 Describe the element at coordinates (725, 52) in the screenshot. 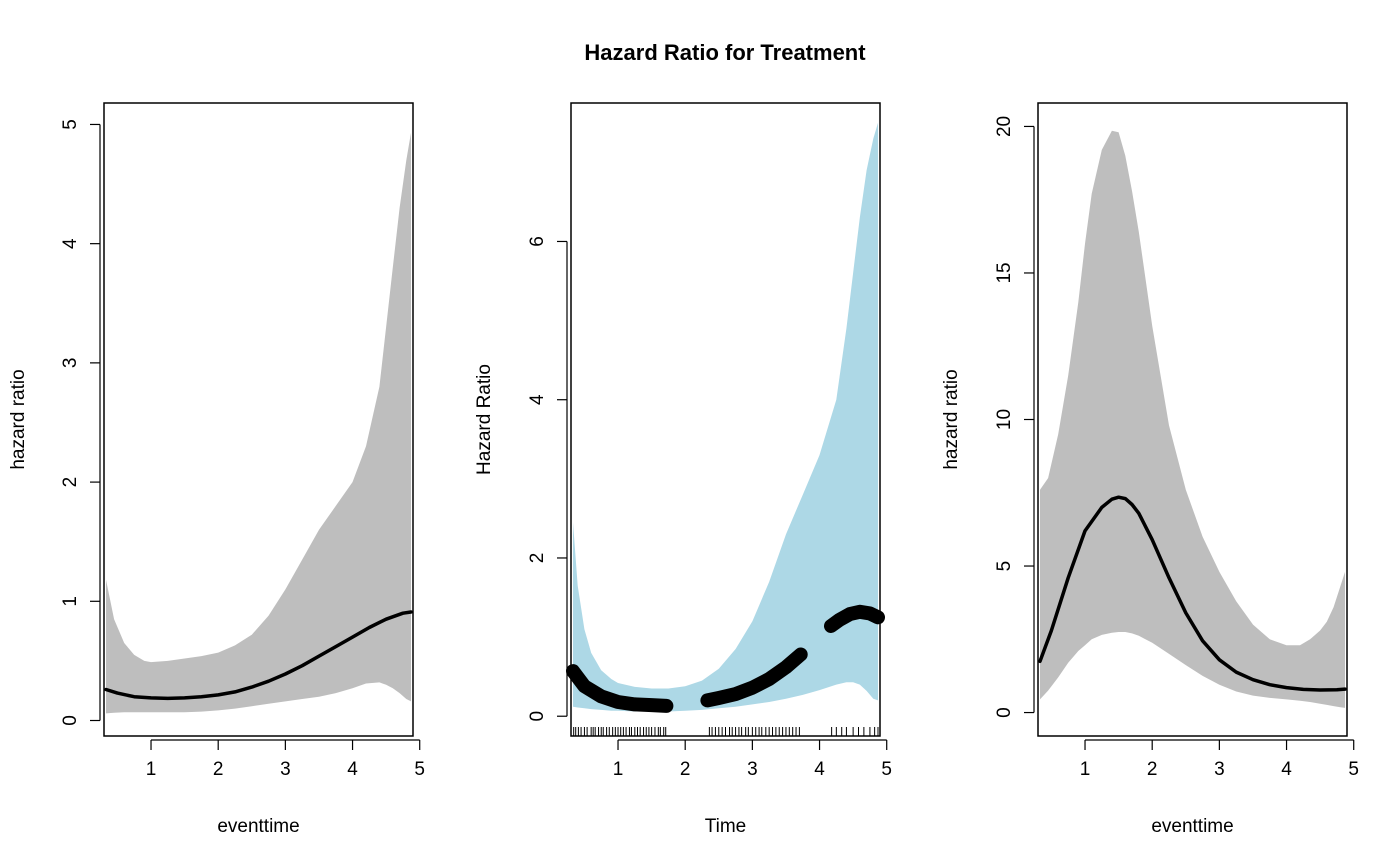

I see `main-title: Hazard Ratio for Treatment` at that location.